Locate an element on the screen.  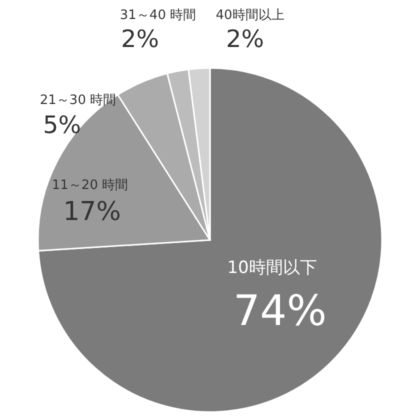
slice-label: 31～40 時間 is located at coordinates (158, 15).